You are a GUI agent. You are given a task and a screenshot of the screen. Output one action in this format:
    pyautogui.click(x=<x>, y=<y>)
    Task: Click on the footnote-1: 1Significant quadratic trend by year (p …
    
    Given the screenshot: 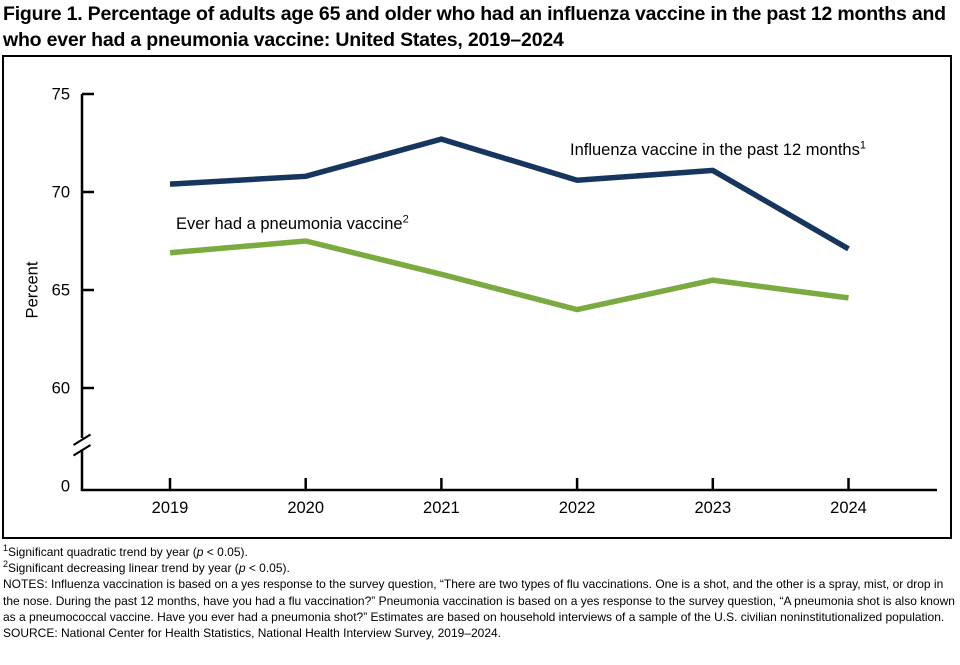 What is the action you would take?
    pyautogui.click(x=125, y=551)
    